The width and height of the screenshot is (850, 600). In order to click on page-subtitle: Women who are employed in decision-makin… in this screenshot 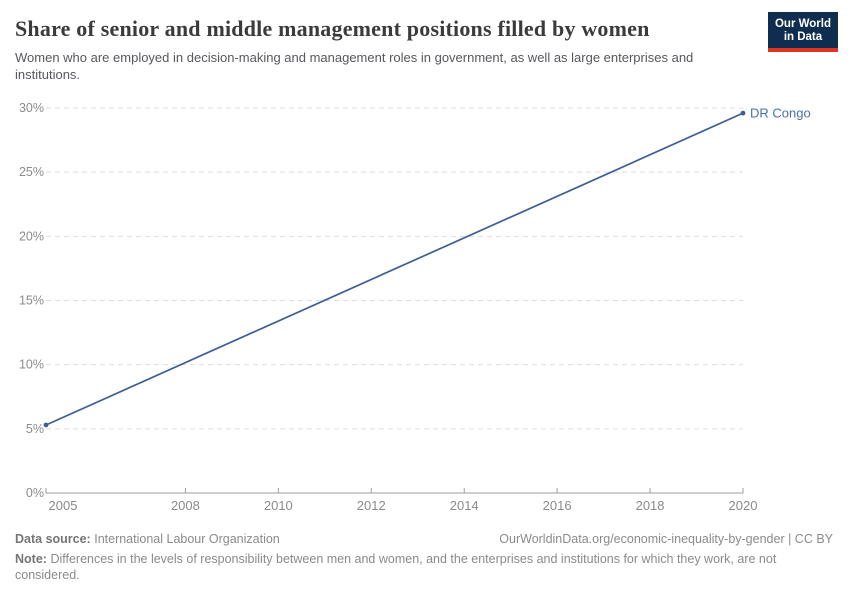, I will do `click(354, 66)`.